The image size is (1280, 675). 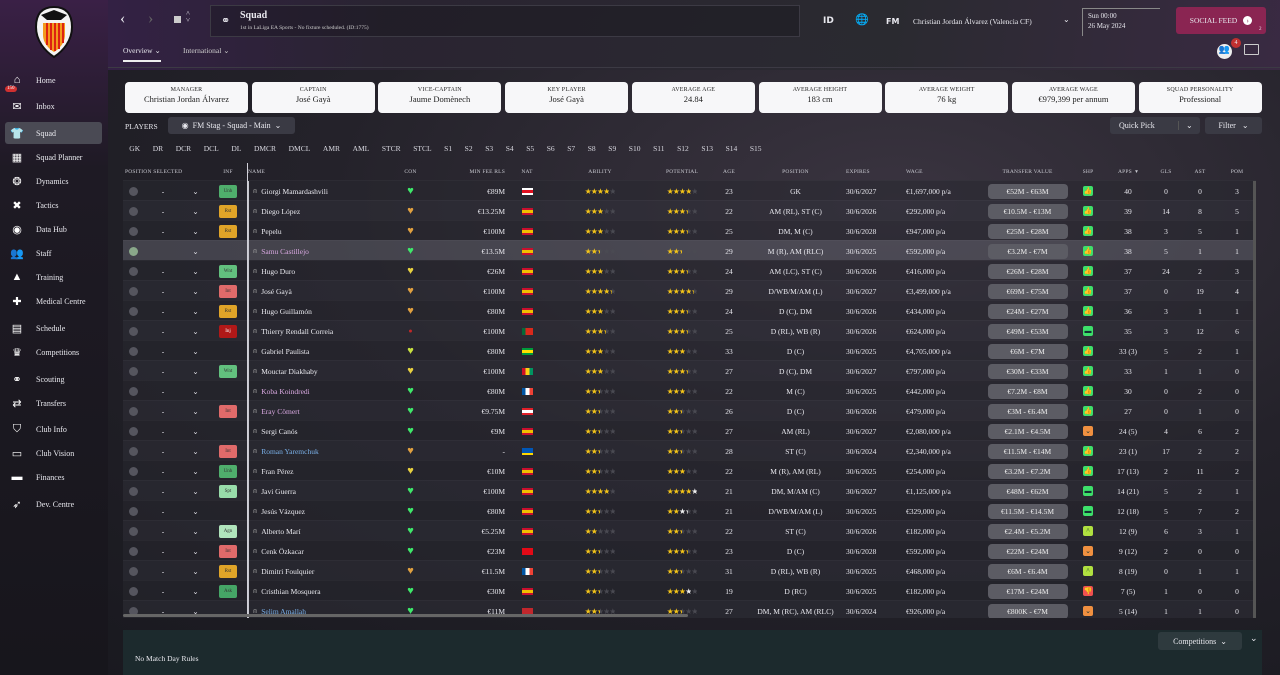 What do you see at coordinates (489, 148) in the screenshot?
I see `position-filter-s3: S3` at bounding box center [489, 148].